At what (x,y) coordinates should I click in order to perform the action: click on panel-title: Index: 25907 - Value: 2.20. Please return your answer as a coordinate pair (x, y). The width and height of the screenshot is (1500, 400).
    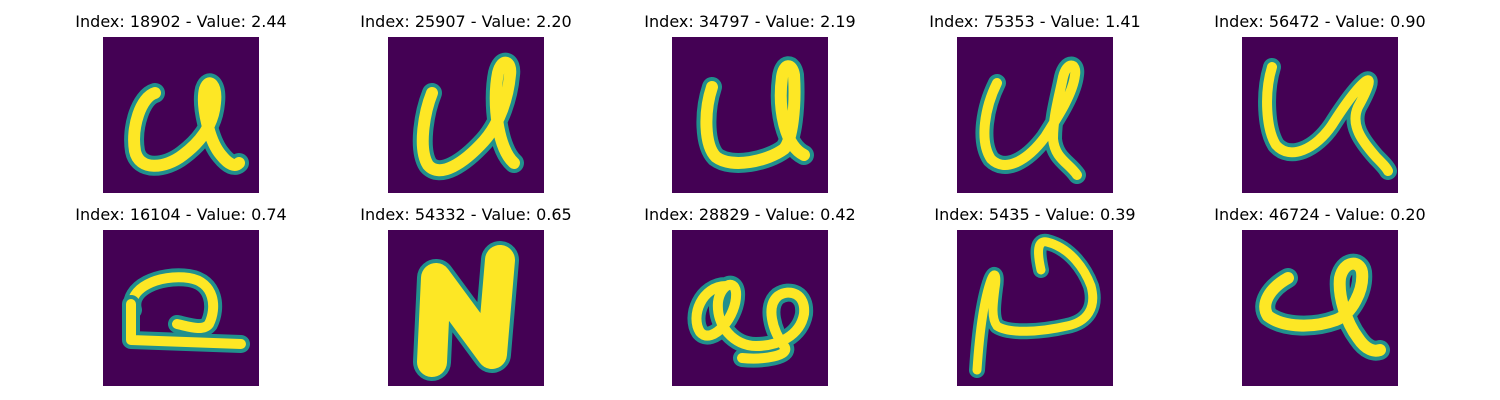
    Looking at the image, I should click on (466, 21).